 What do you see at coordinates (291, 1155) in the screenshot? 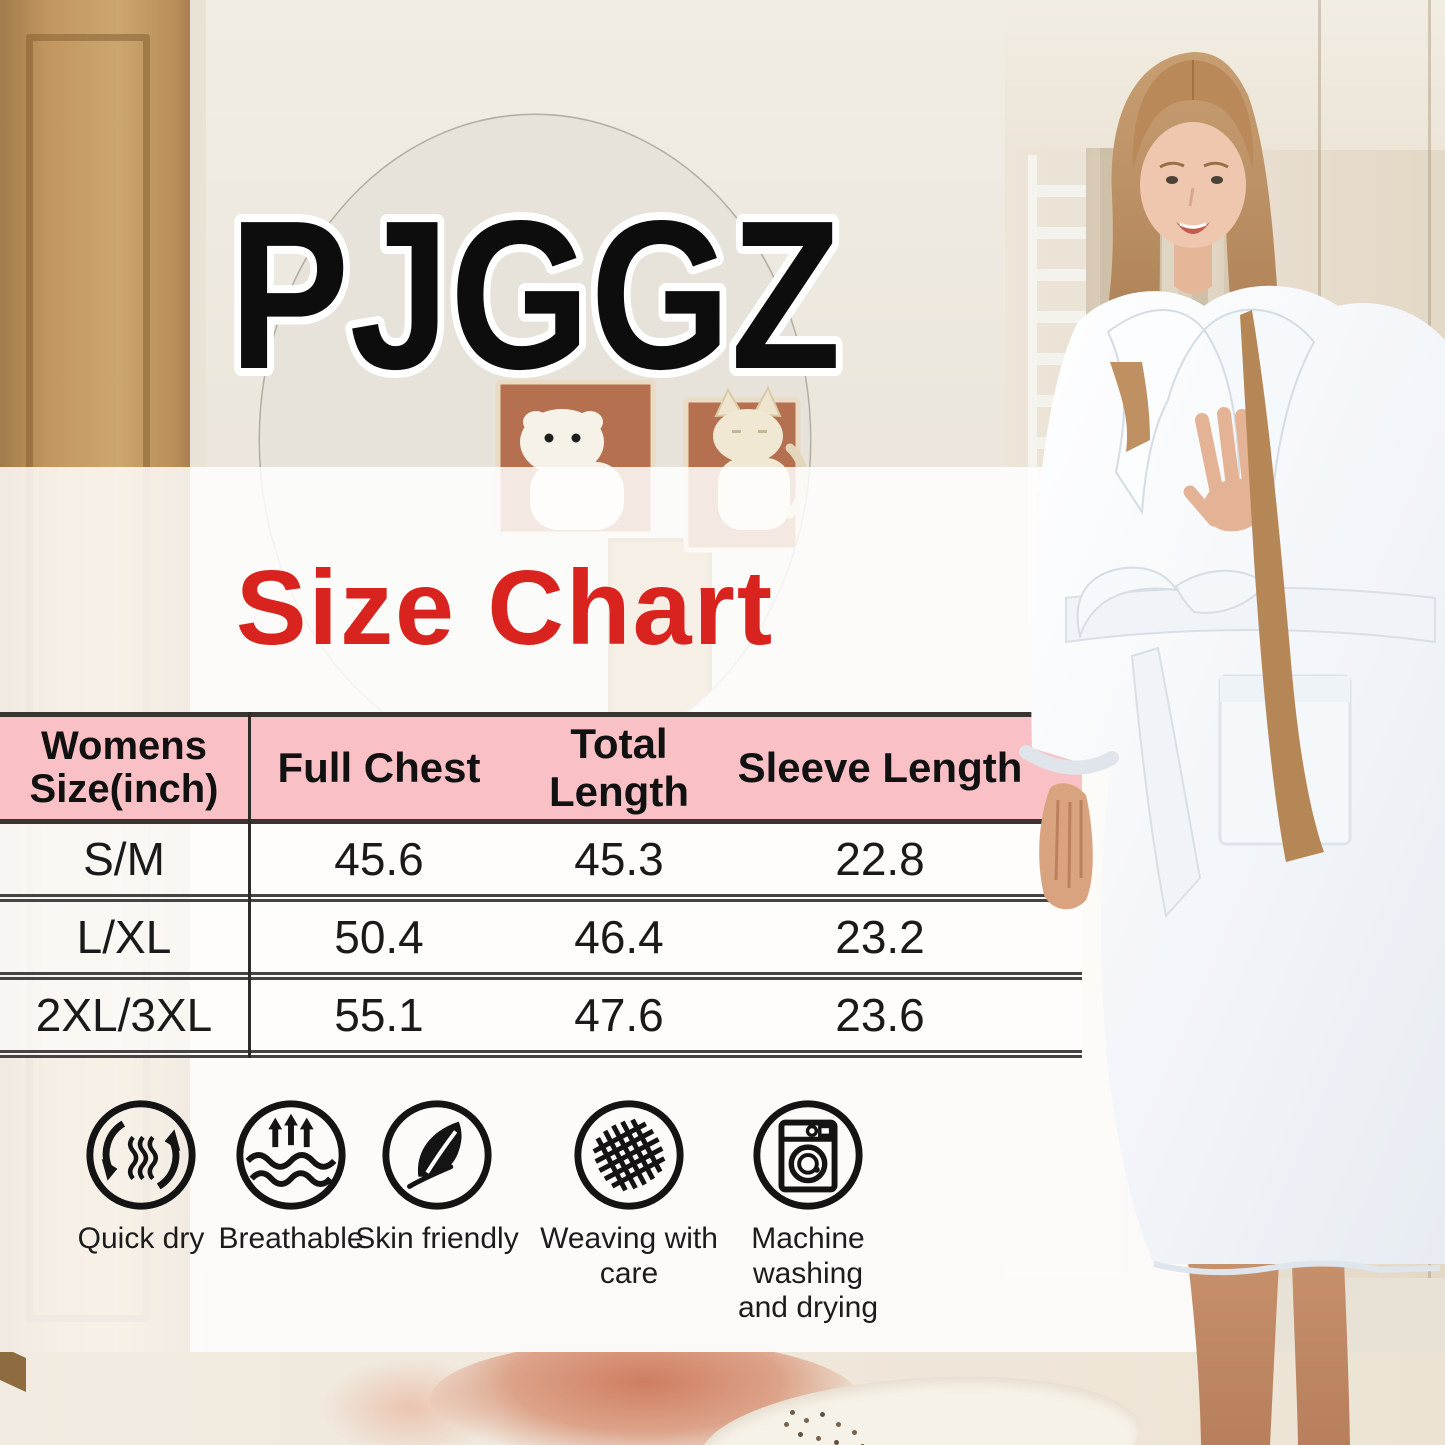
I see `breathable-icon` at bounding box center [291, 1155].